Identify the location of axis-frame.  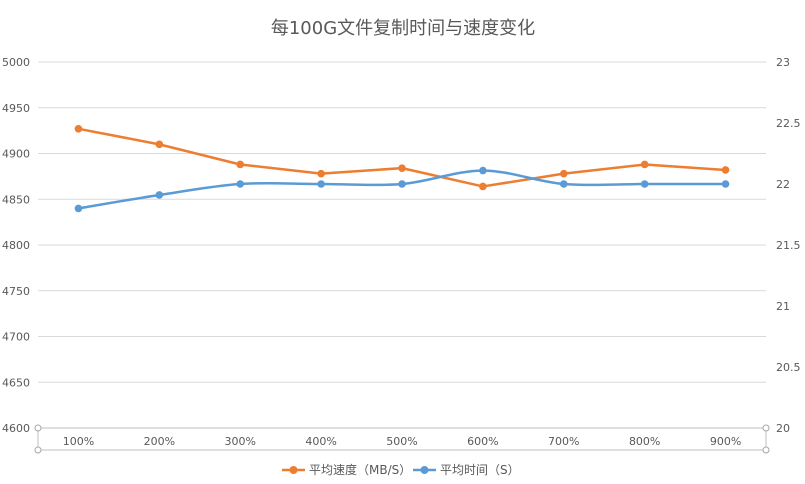
(402, 439).